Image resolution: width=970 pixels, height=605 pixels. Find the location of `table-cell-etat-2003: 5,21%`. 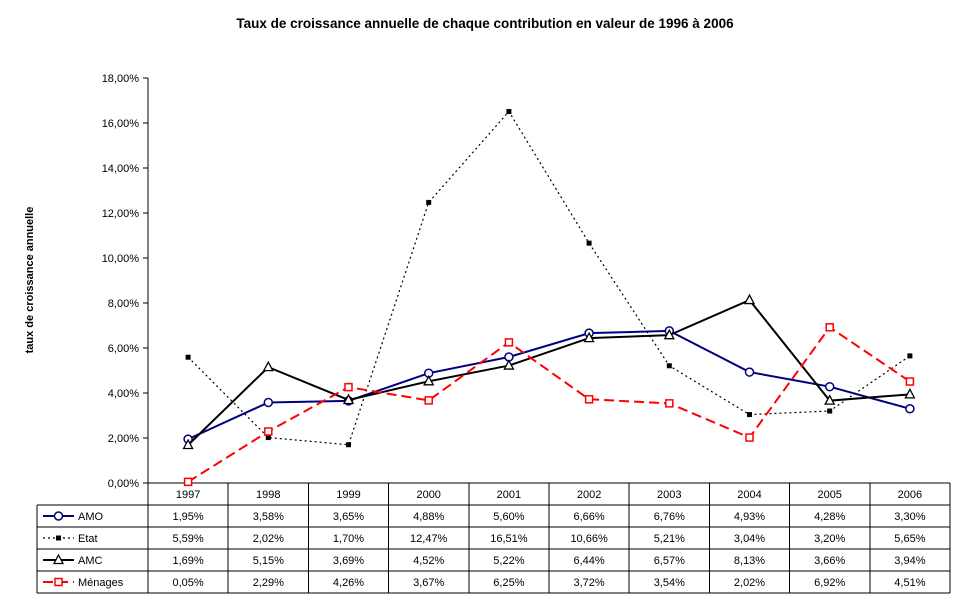

table-cell-etat-2003: 5,21% is located at coordinates (669, 539).